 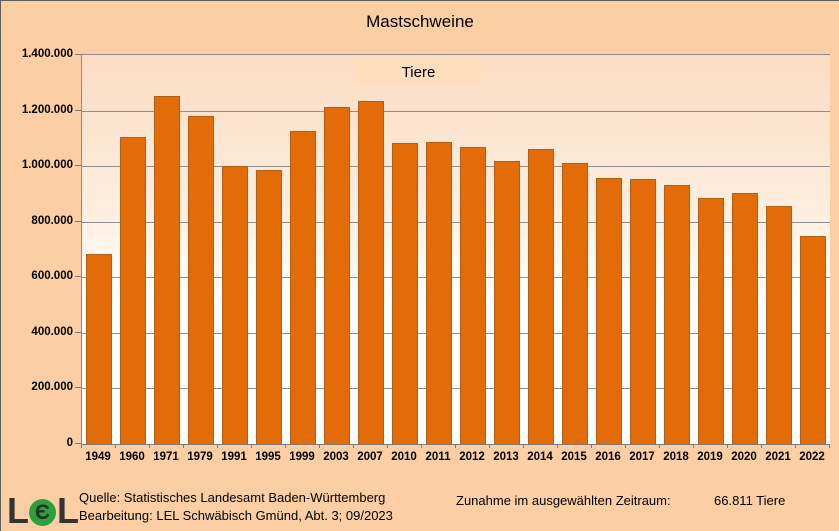 I want to click on x-axis-label: 2011, so click(x=438, y=457).